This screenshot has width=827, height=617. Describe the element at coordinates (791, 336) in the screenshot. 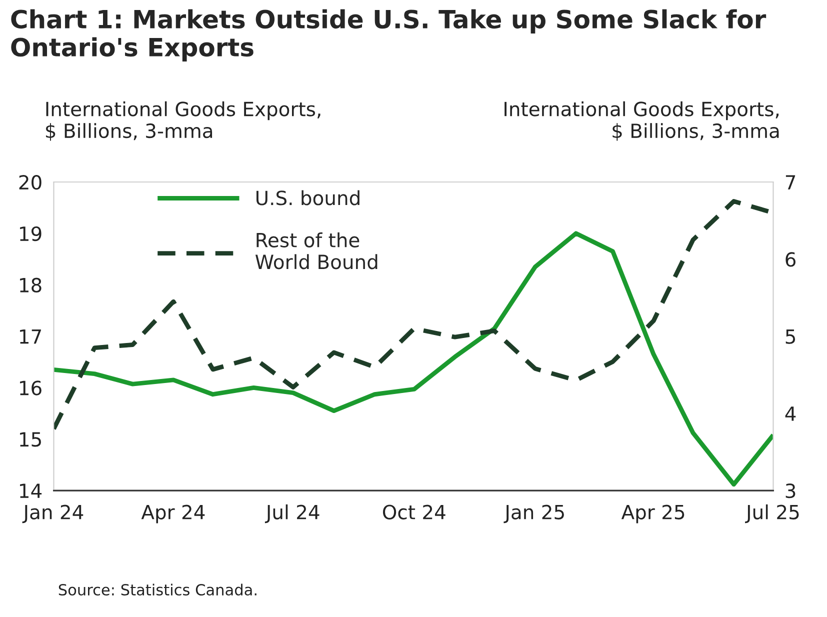

I see `y2-tick-label: 5` at that location.